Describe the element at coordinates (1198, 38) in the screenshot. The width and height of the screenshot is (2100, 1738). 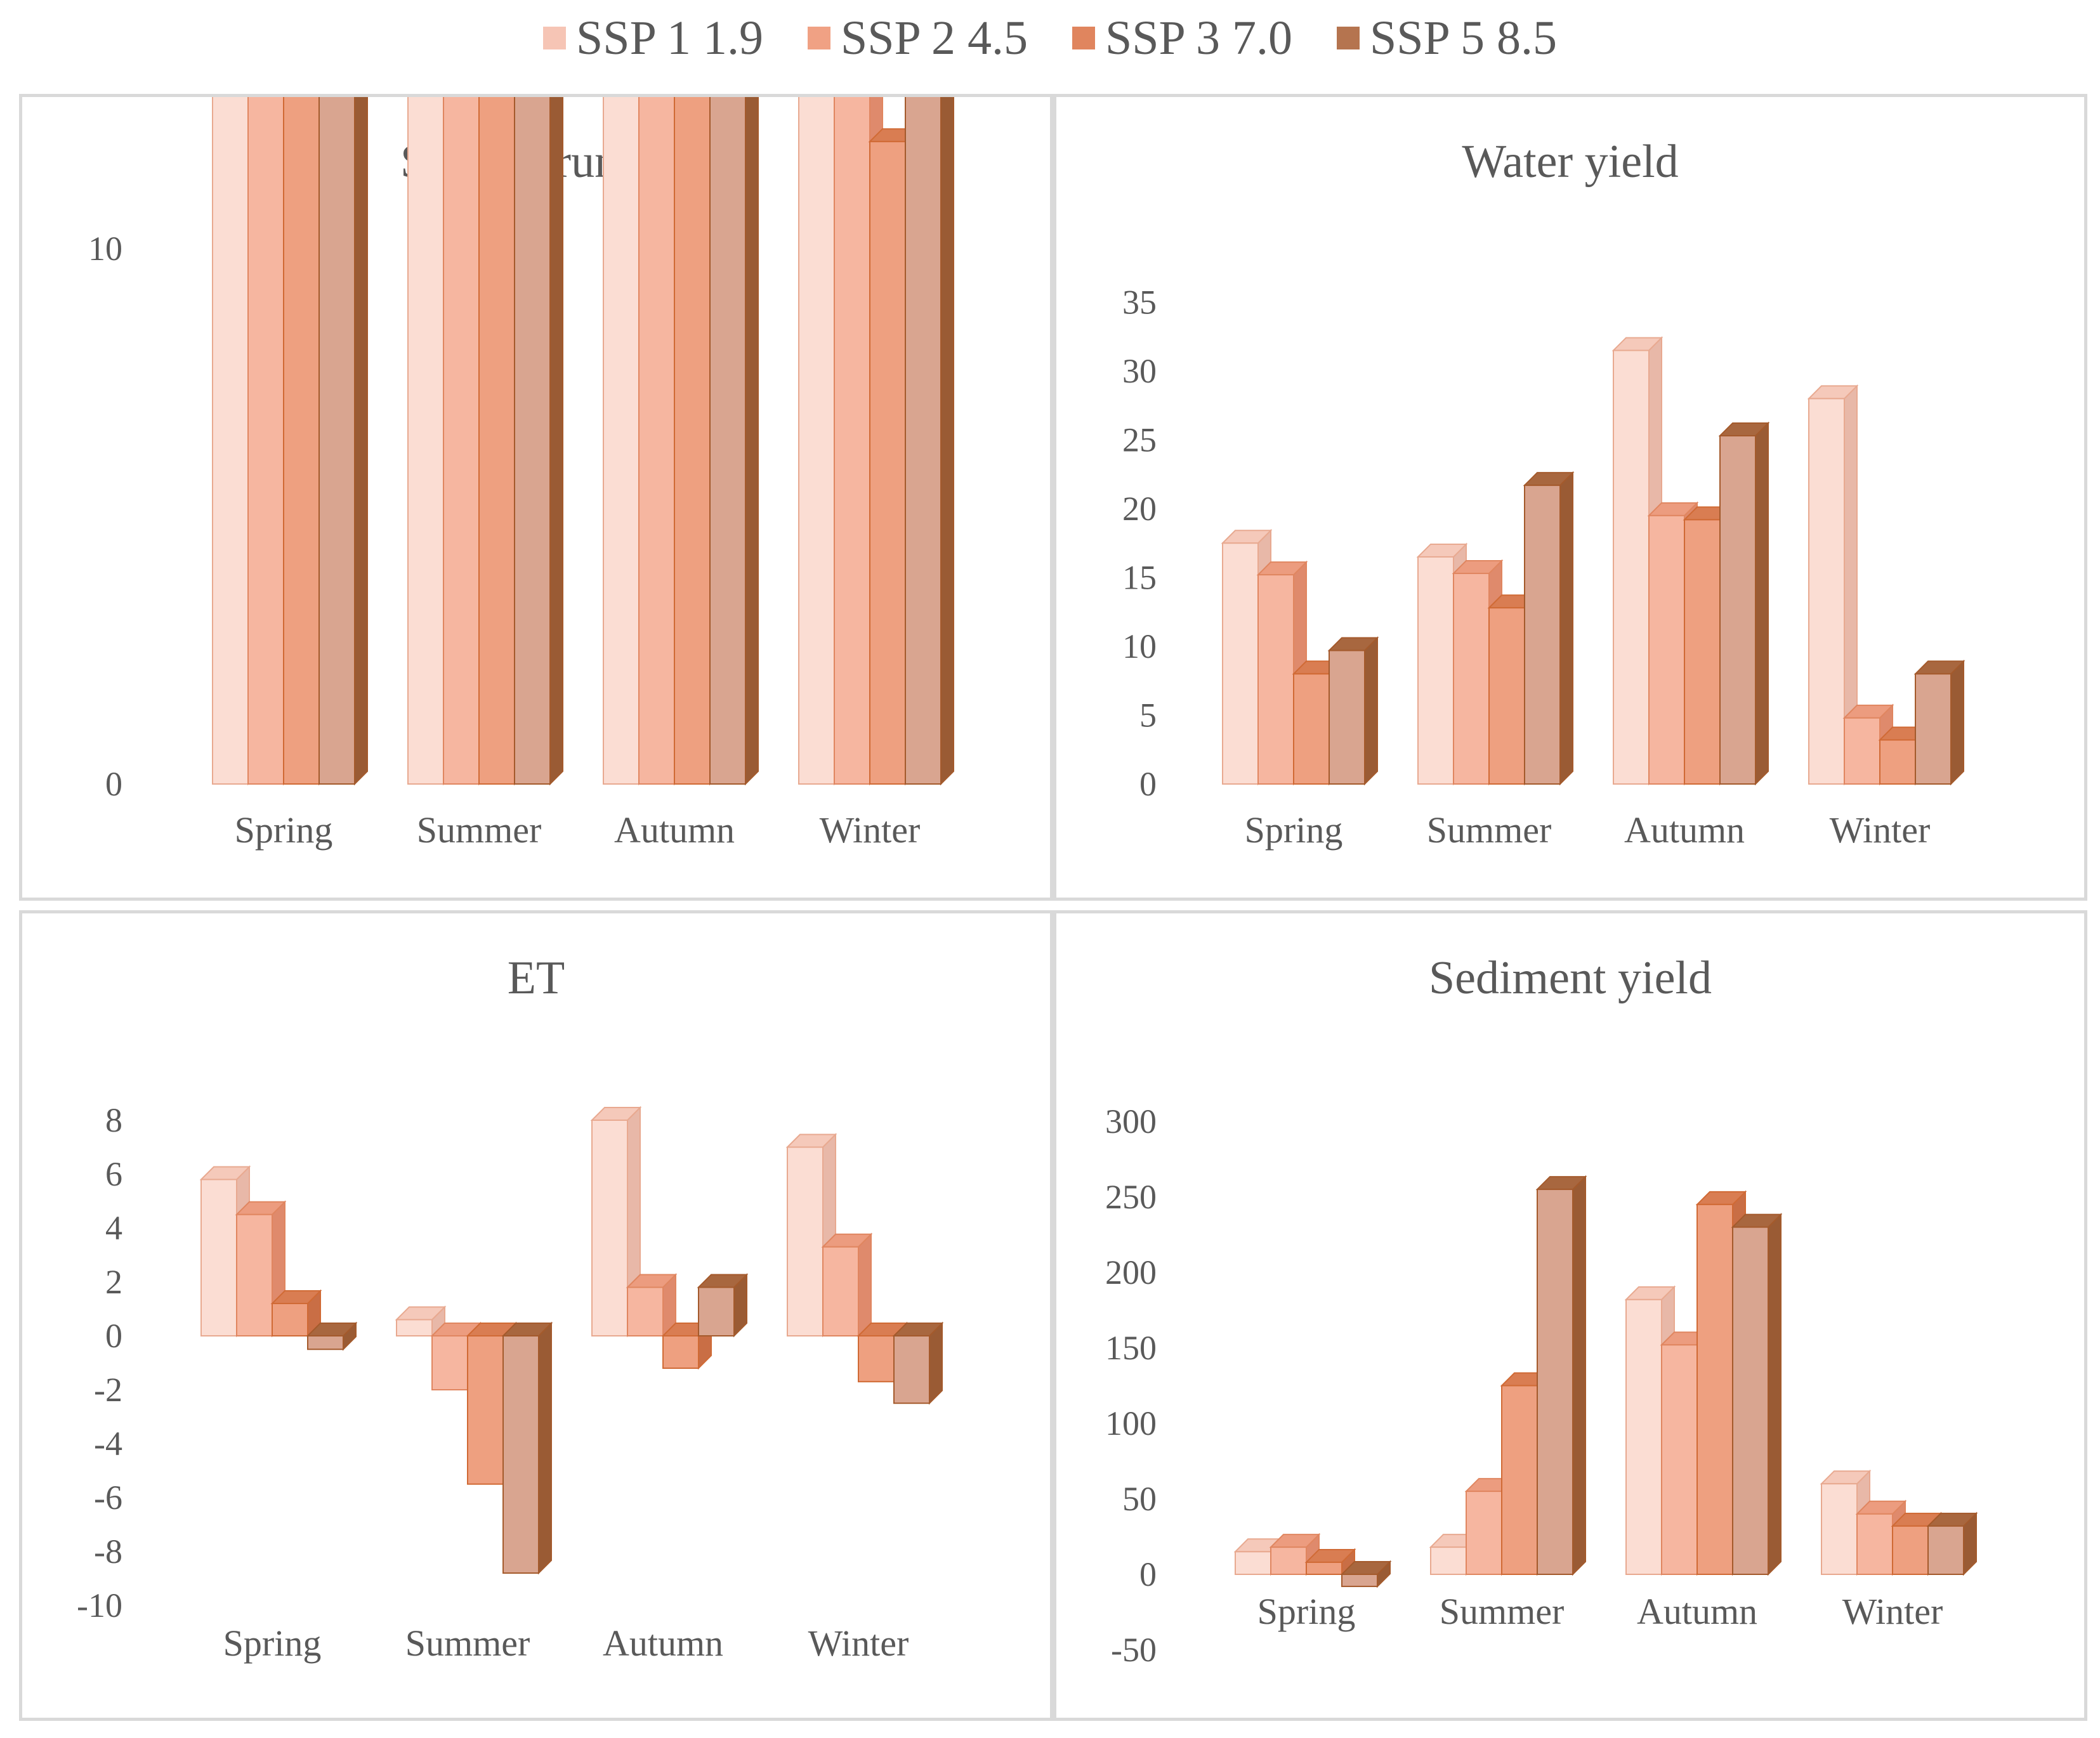
I see `legend-label-ssp3-7-0: SSP 3 7.0` at that location.